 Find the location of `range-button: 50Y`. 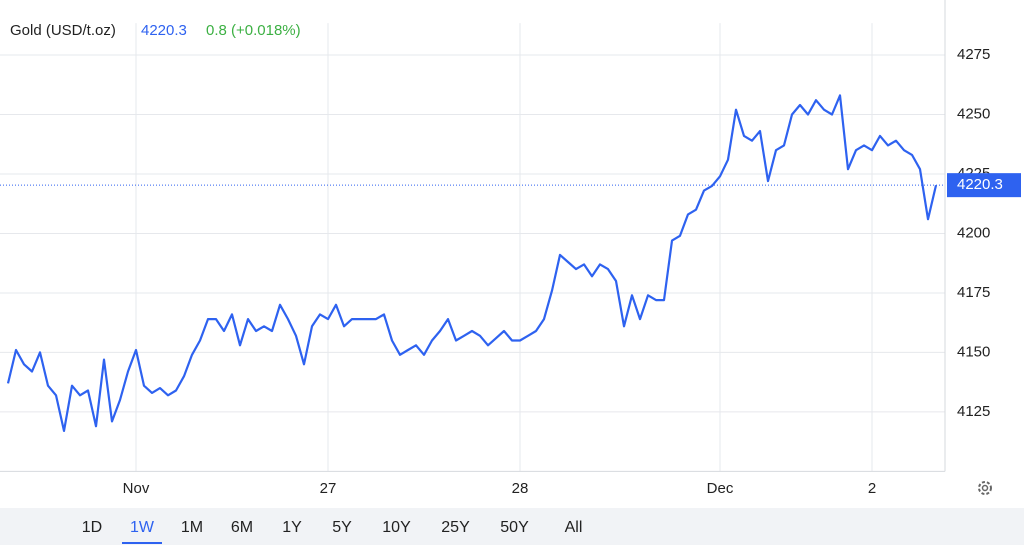

range-button: 50Y is located at coordinates (514, 527).